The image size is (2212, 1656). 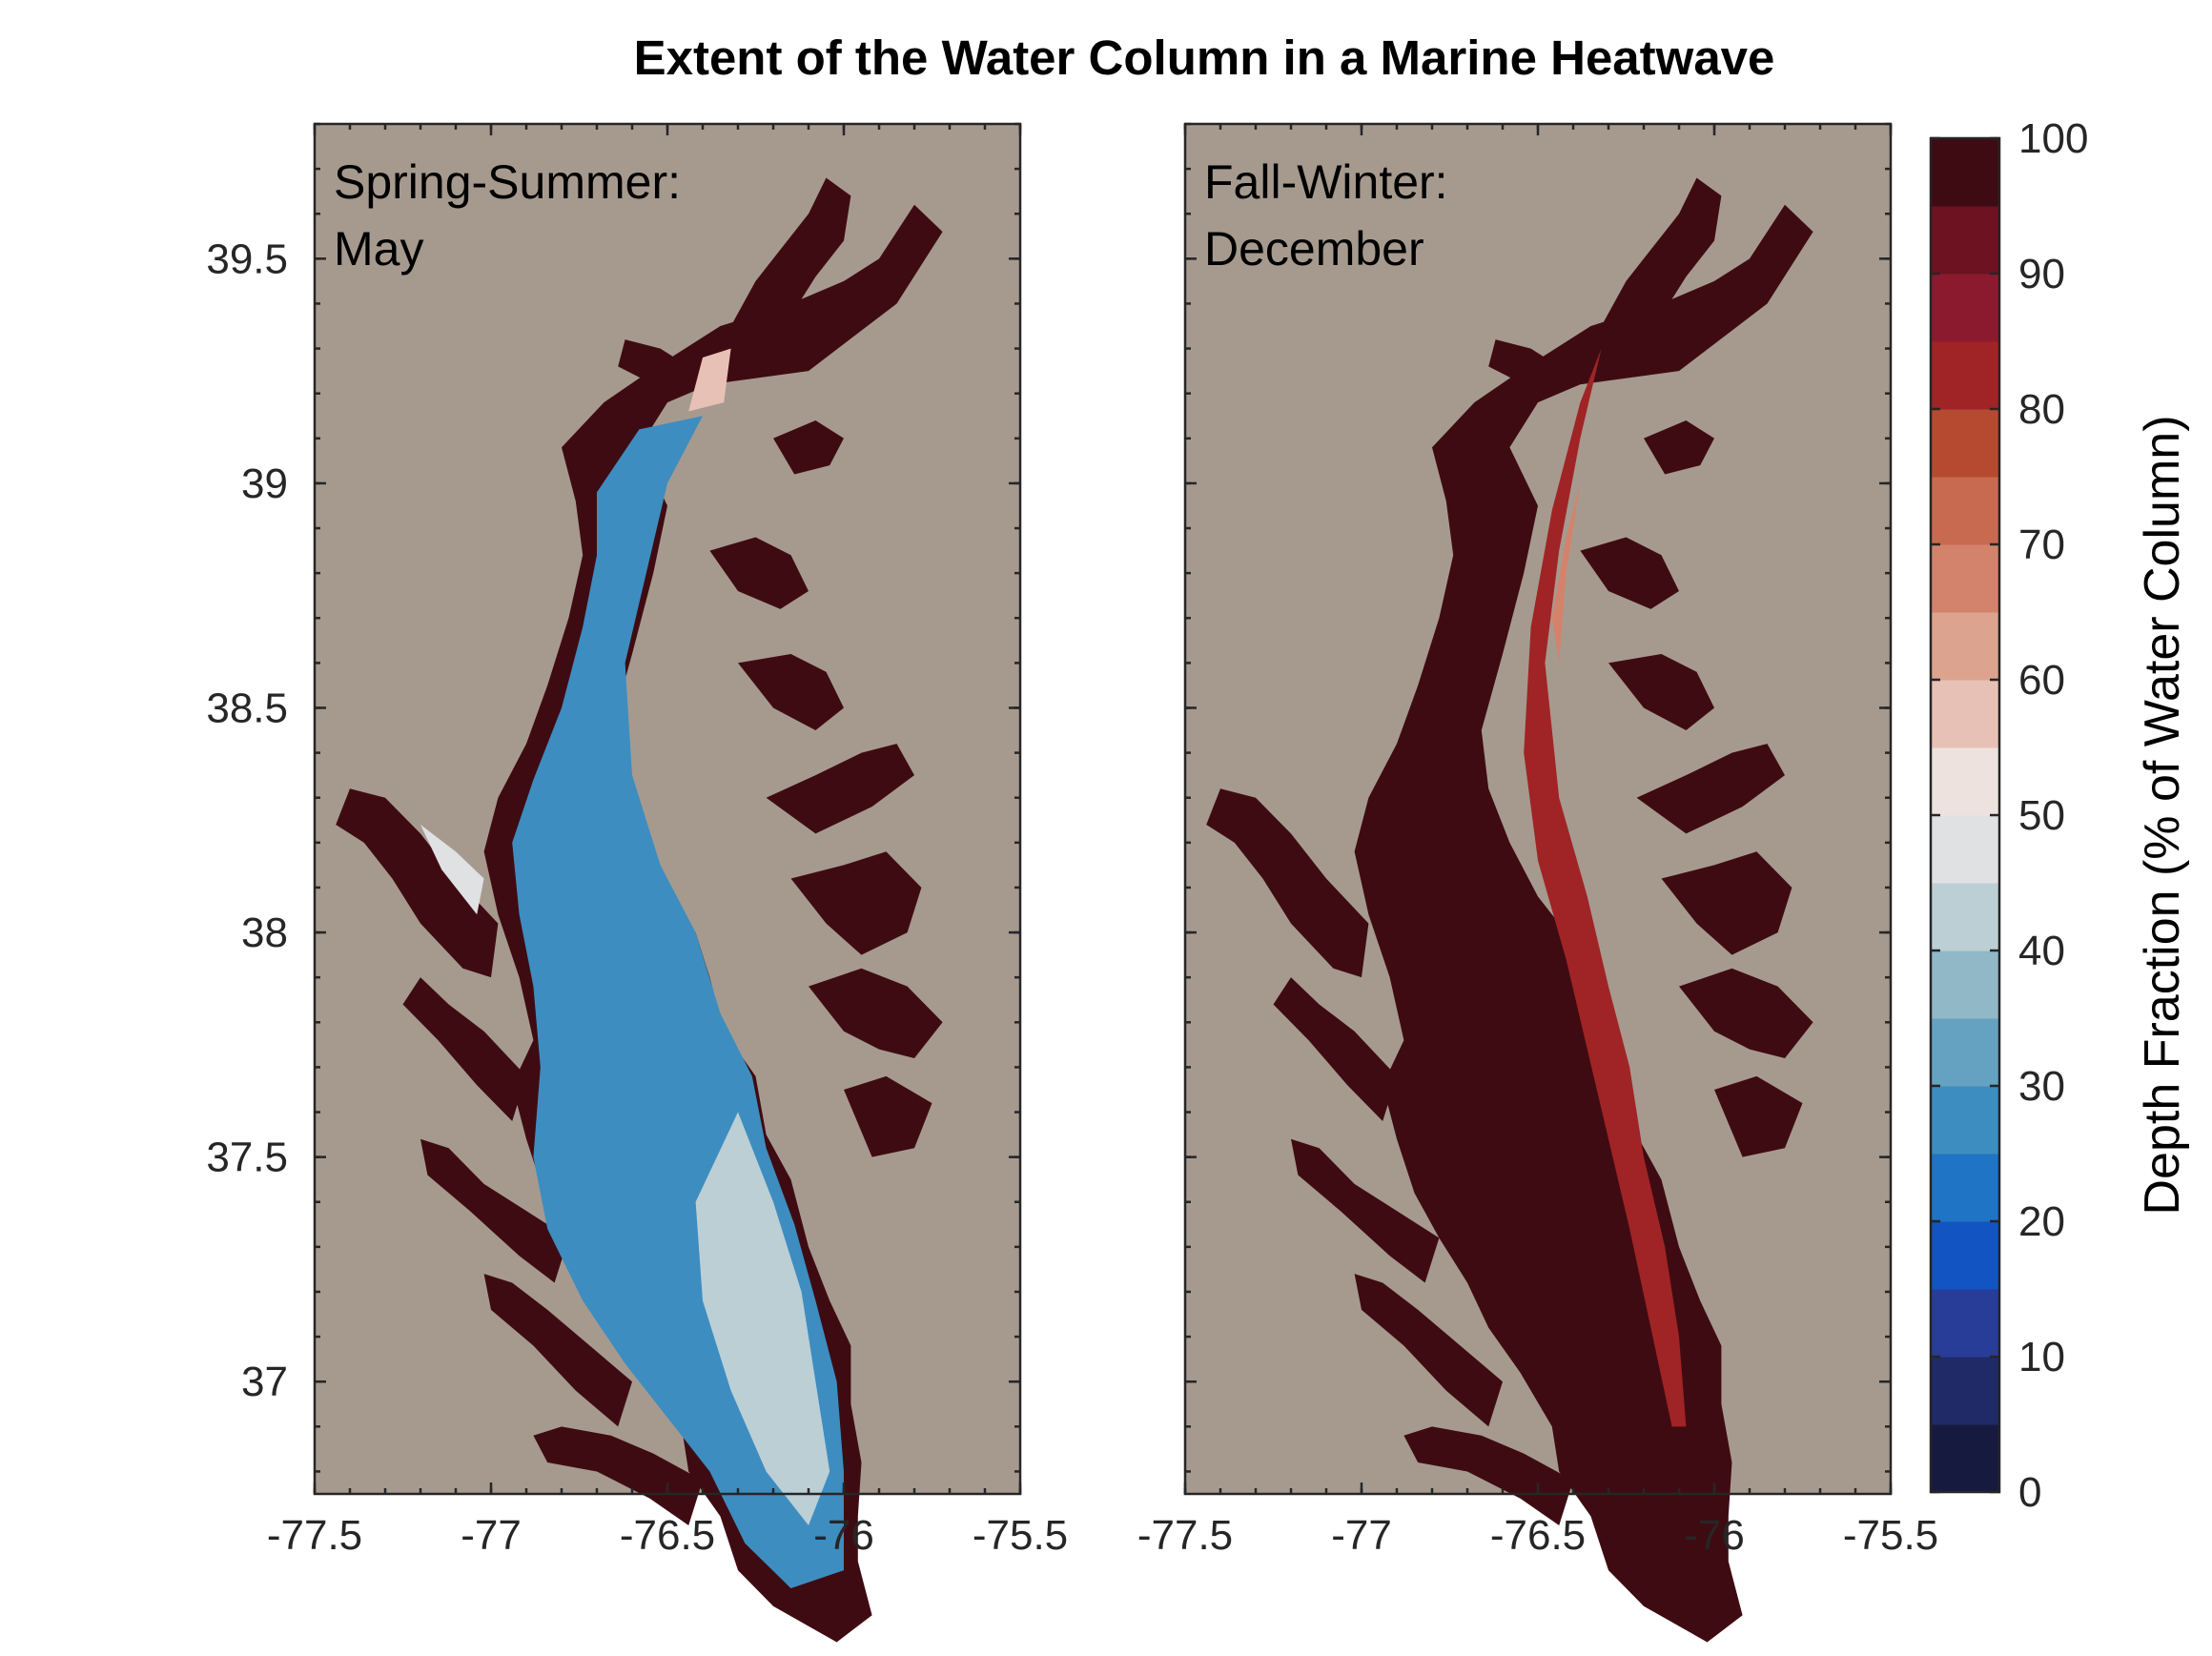 What do you see at coordinates (2053, 139) in the screenshot?
I see `colorbar-tick-label: 100` at bounding box center [2053, 139].